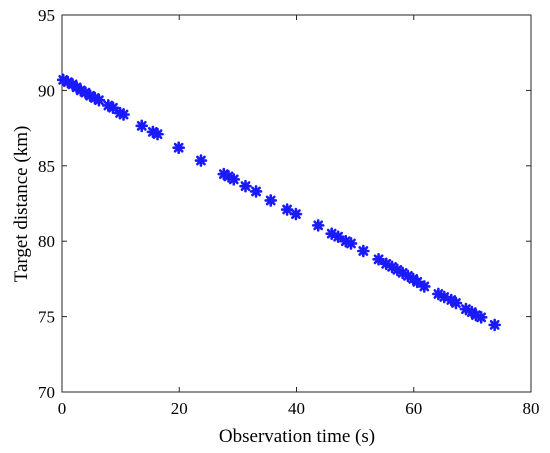  What do you see at coordinates (46, 392) in the screenshot?
I see `y-tick-label: 70` at bounding box center [46, 392].